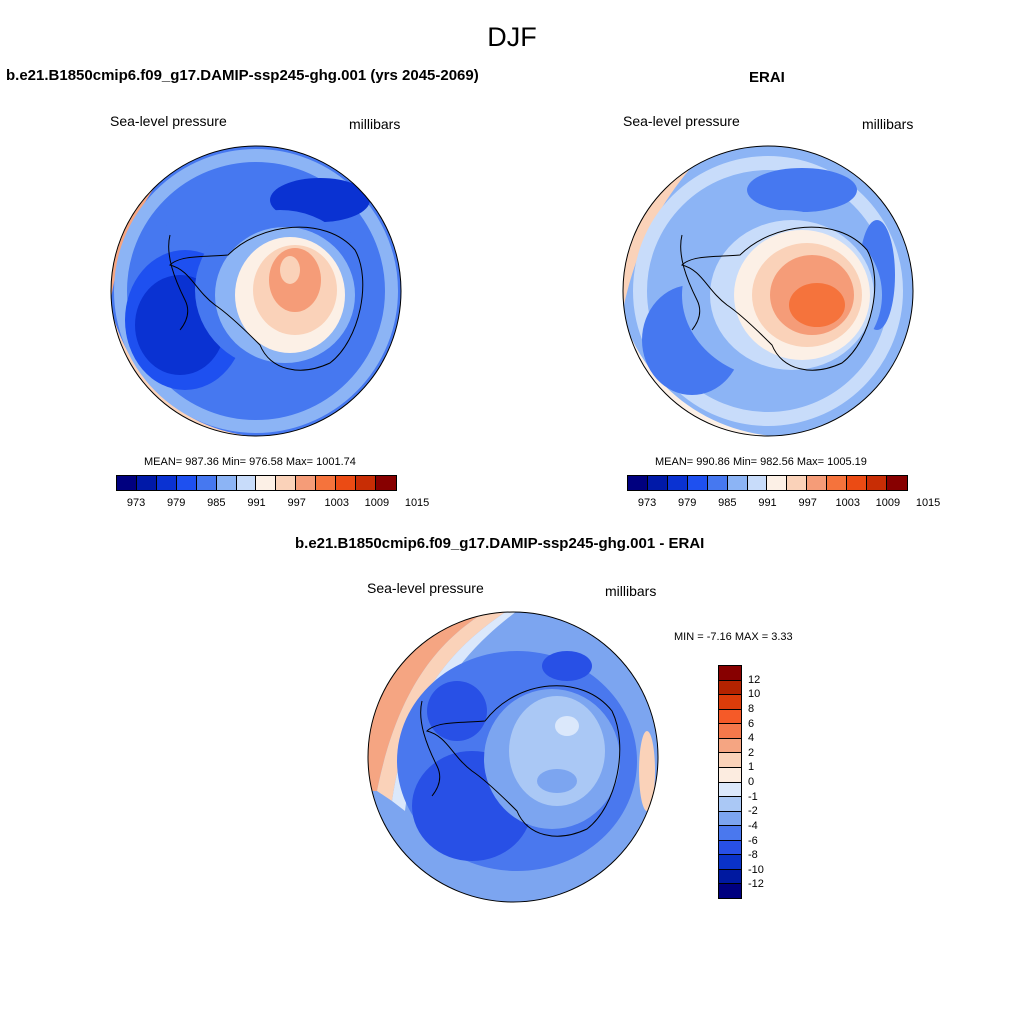 The height and width of the screenshot is (1024, 1024). I want to click on panel-2-units-label: millibars, so click(888, 124).